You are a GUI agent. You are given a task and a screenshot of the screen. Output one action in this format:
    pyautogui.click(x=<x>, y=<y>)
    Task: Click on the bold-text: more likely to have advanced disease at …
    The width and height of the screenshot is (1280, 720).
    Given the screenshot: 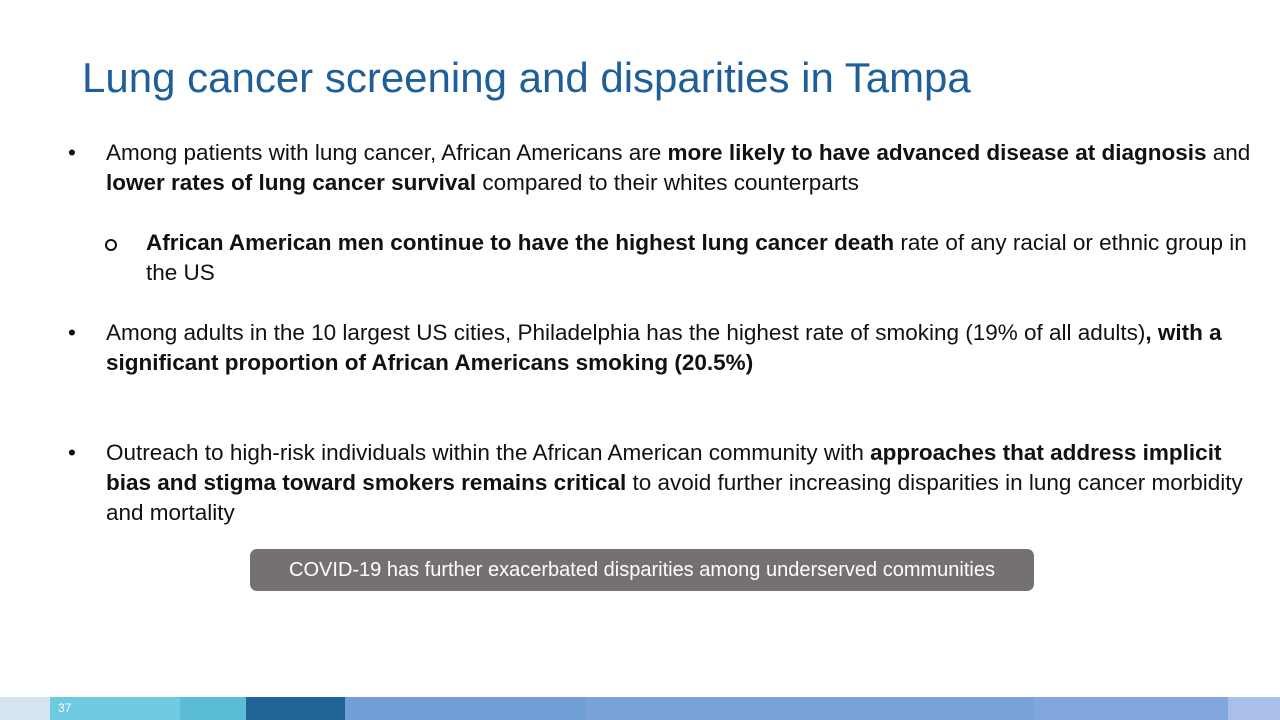 What is the action you would take?
    pyautogui.click(x=937, y=152)
    